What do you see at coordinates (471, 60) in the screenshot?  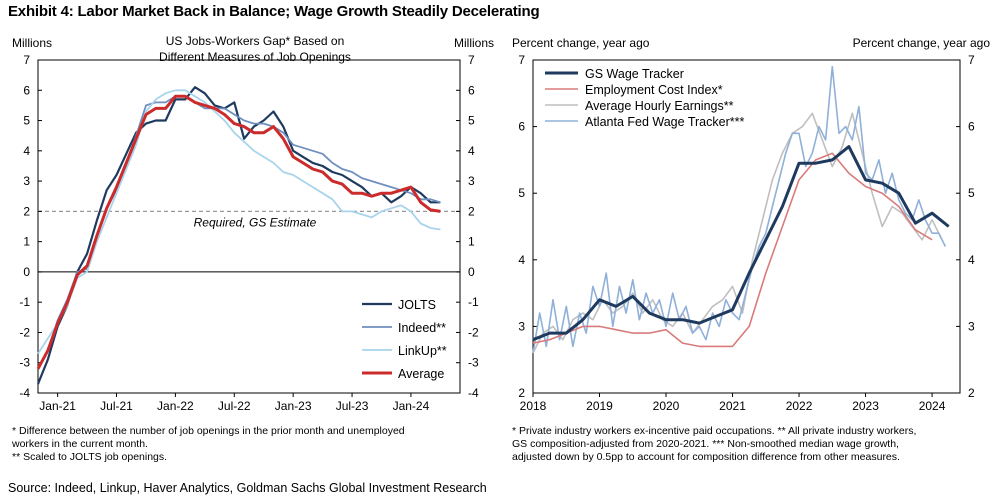 I see `left-ytick-label-right: 7` at bounding box center [471, 60].